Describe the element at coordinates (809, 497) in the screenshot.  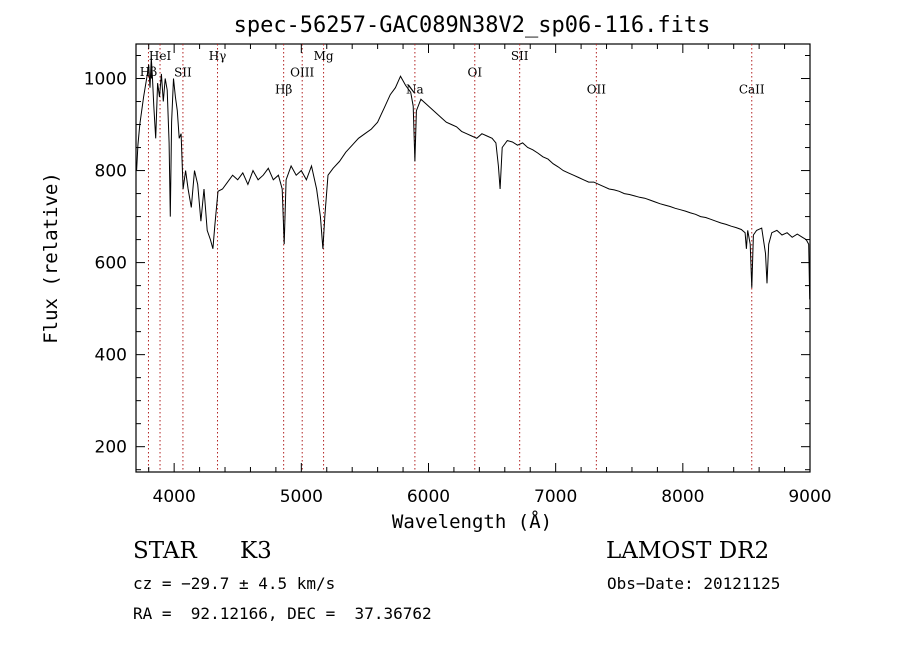
I see `x-tick-label: 9000` at that location.